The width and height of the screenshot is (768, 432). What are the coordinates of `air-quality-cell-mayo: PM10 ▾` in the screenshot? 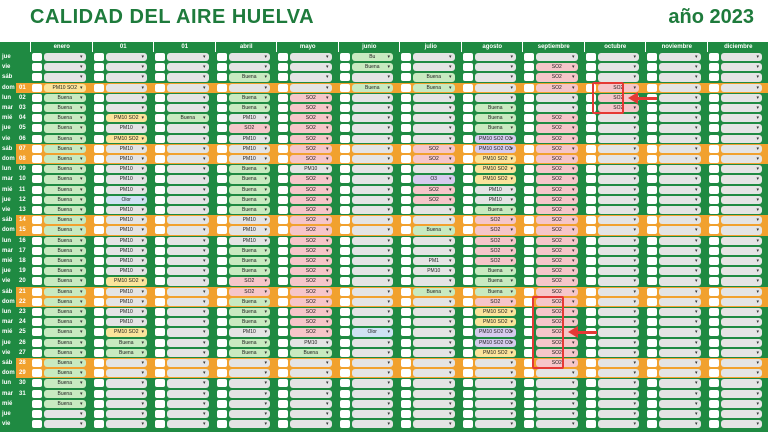 It's located at (311, 342).